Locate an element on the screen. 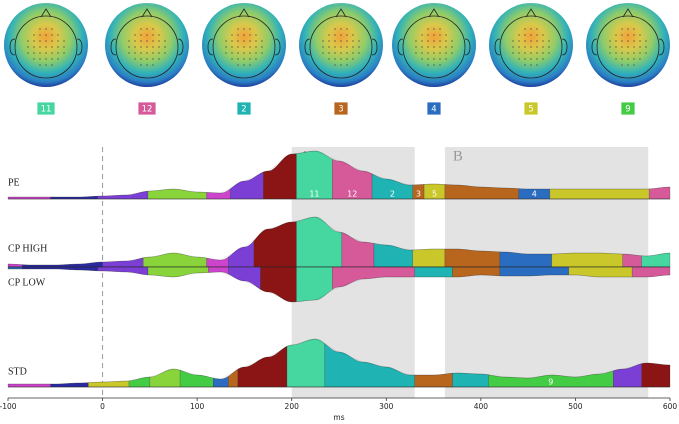 Image resolution: width=679 pixels, height=424 pixels. map-label-box is located at coordinates (341, 108).